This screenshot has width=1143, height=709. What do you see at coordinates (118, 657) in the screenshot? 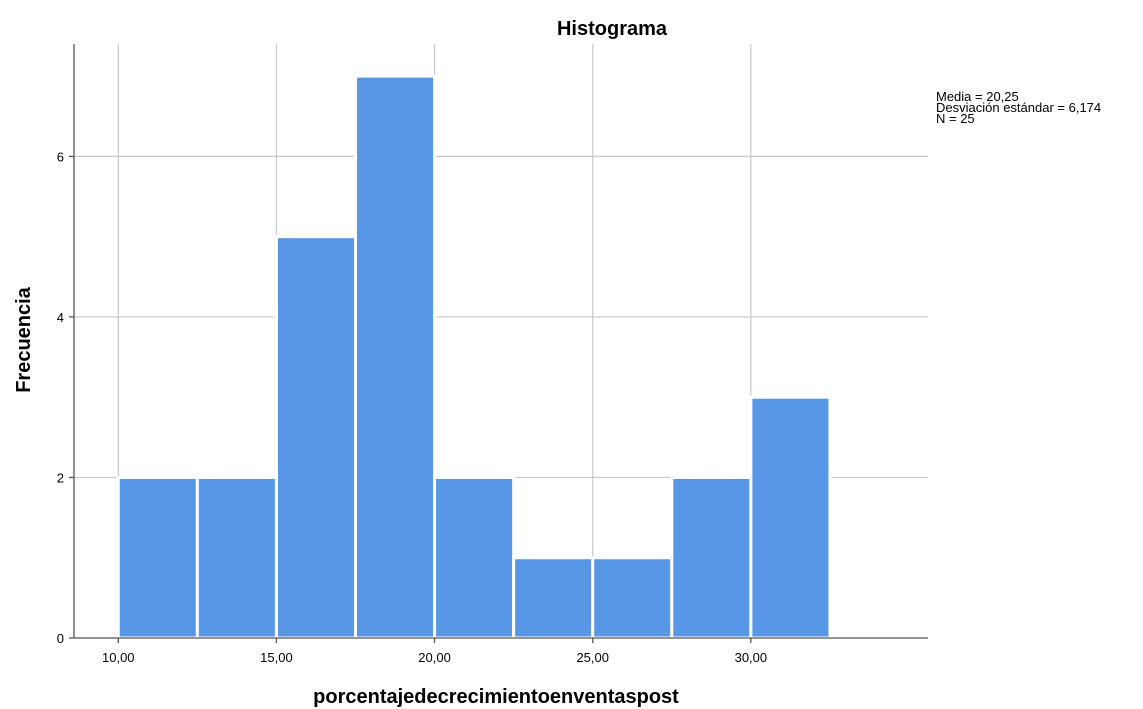
I see `x-tick-label: 10,00` at bounding box center [118, 657].